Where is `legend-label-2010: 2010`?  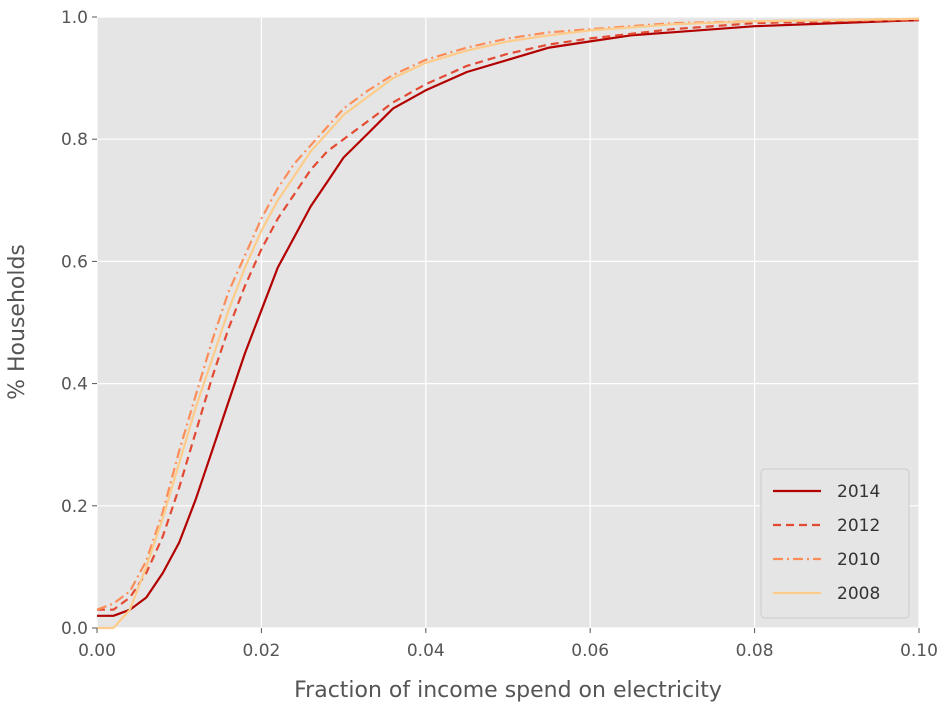 legend-label-2010: 2010 is located at coordinates (858, 560).